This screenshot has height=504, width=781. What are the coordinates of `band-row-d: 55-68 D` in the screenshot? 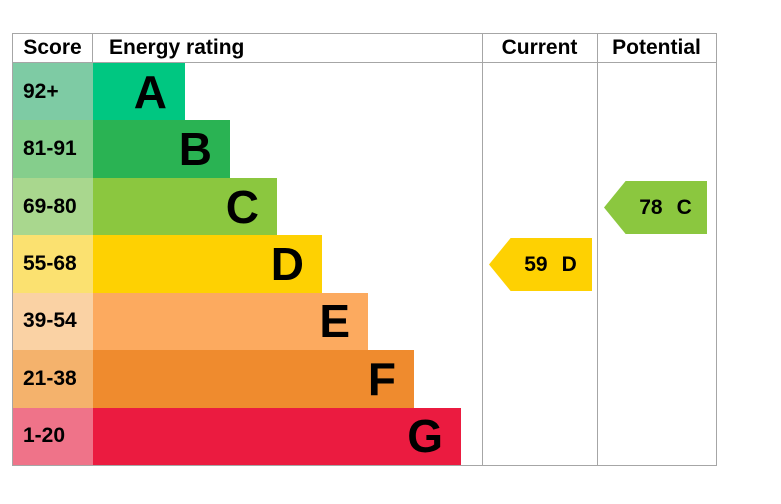 It's located at (364, 264).